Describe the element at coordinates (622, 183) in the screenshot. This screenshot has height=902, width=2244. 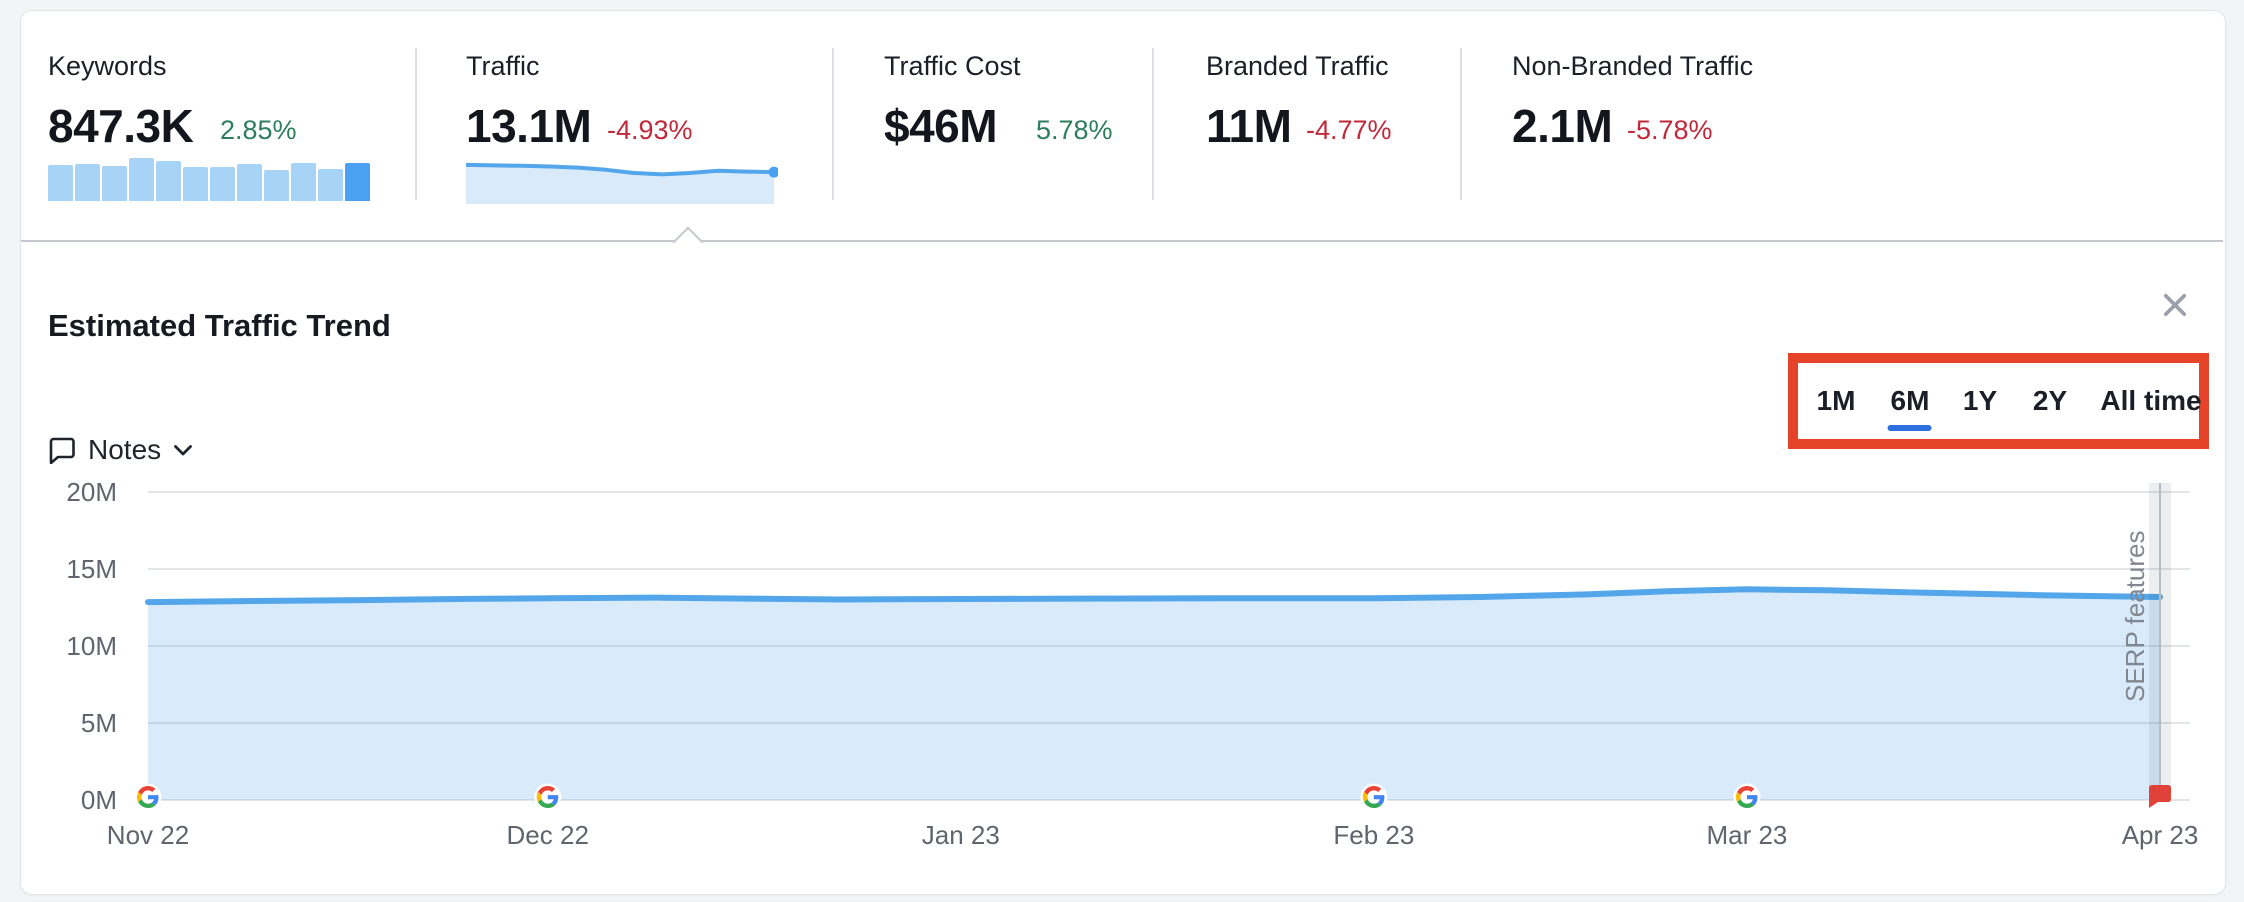
I see `traffic-mini-sparkline` at that location.